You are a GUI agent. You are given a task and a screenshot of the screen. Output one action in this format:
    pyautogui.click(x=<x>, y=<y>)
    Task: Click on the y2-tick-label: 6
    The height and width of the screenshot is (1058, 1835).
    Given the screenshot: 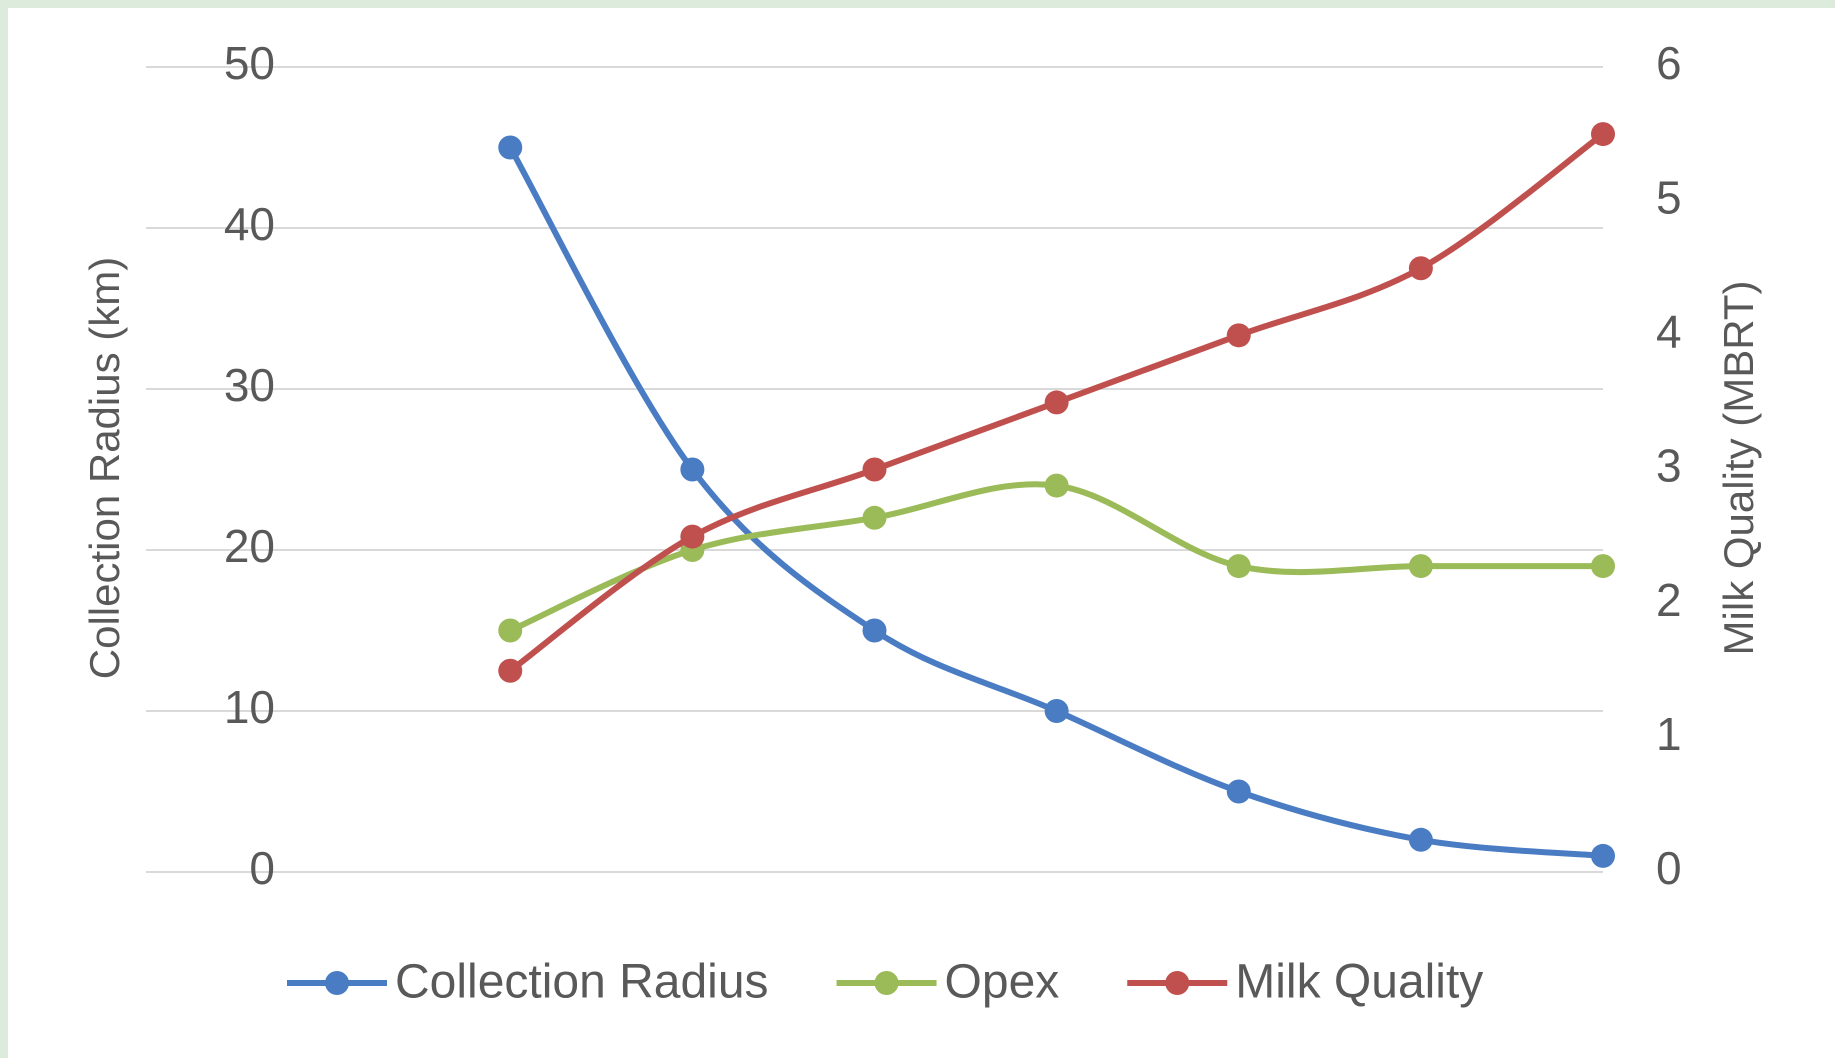 What is the action you would take?
    pyautogui.click(x=1669, y=63)
    